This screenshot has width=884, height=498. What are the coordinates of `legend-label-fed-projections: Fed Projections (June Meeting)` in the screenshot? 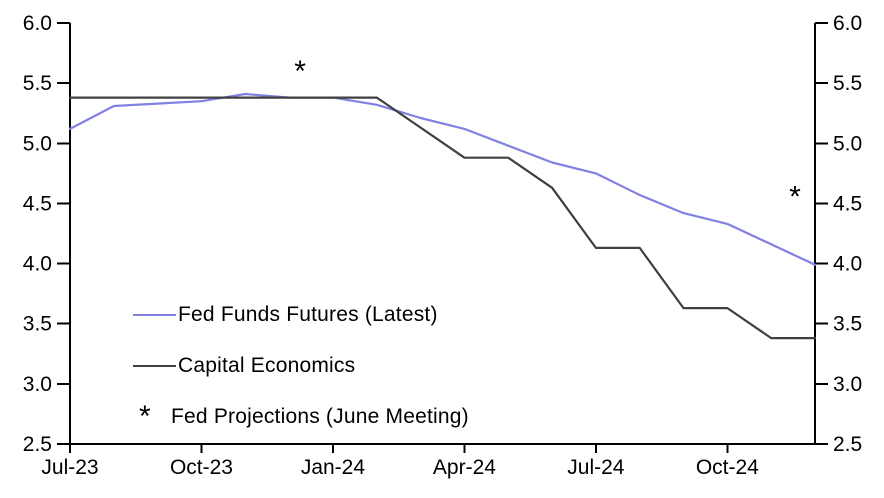 It's located at (320, 416).